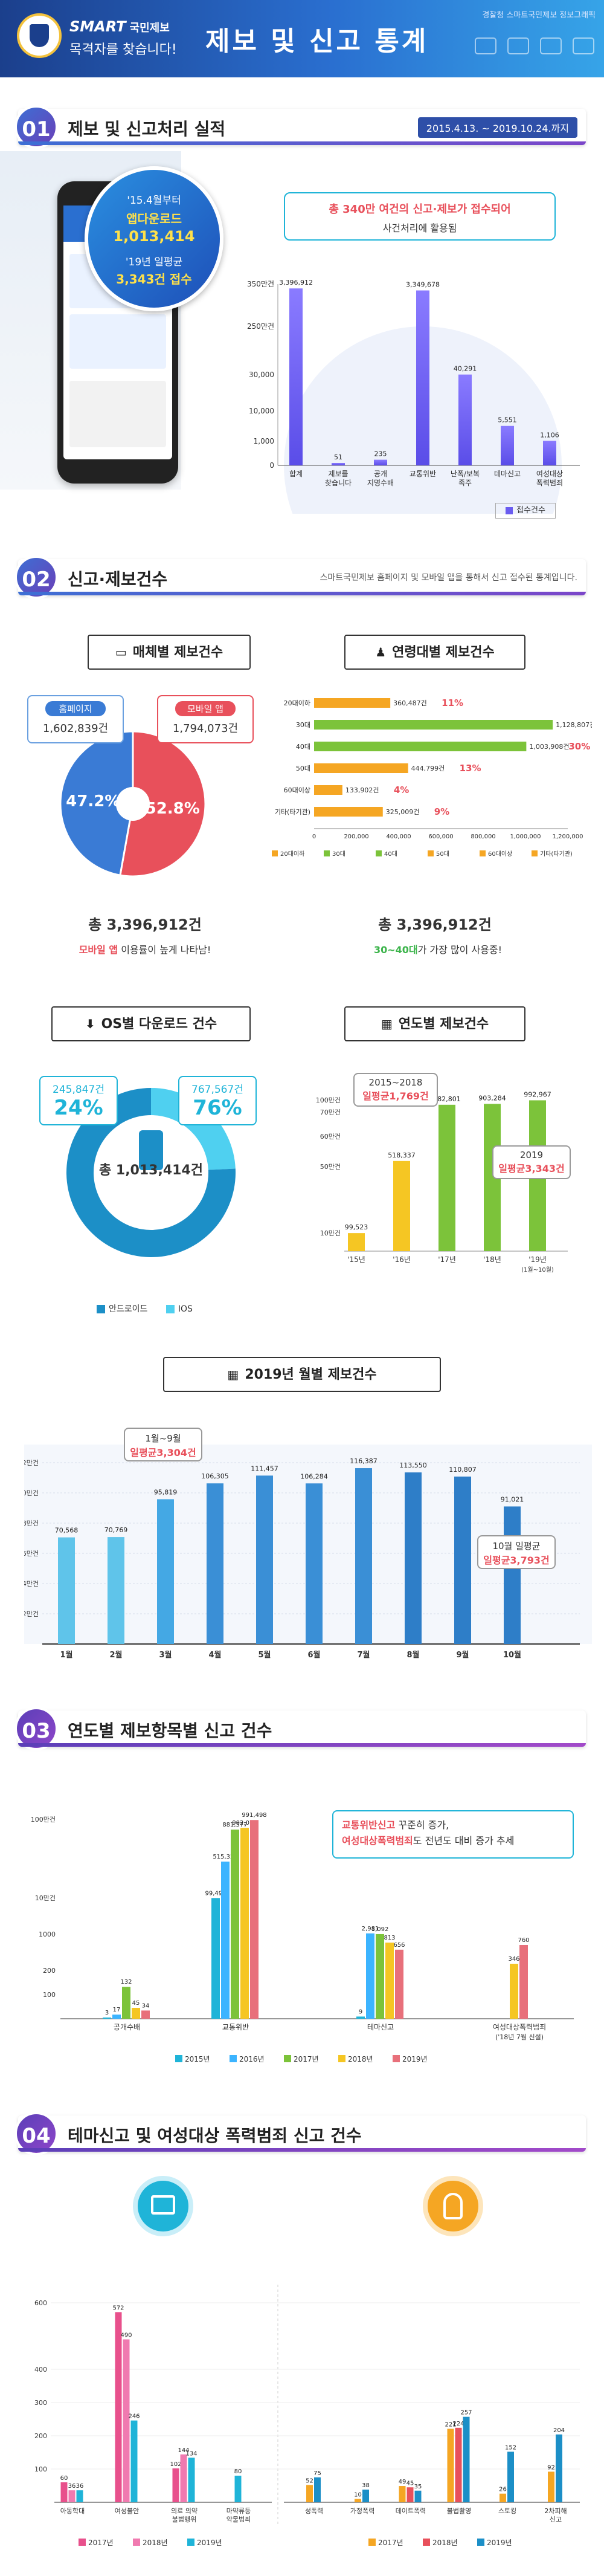 The height and width of the screenshot is (2576, 604). I want to click on mobile-callout: 모바일 앱 1,794,073건, so click(205, 719).